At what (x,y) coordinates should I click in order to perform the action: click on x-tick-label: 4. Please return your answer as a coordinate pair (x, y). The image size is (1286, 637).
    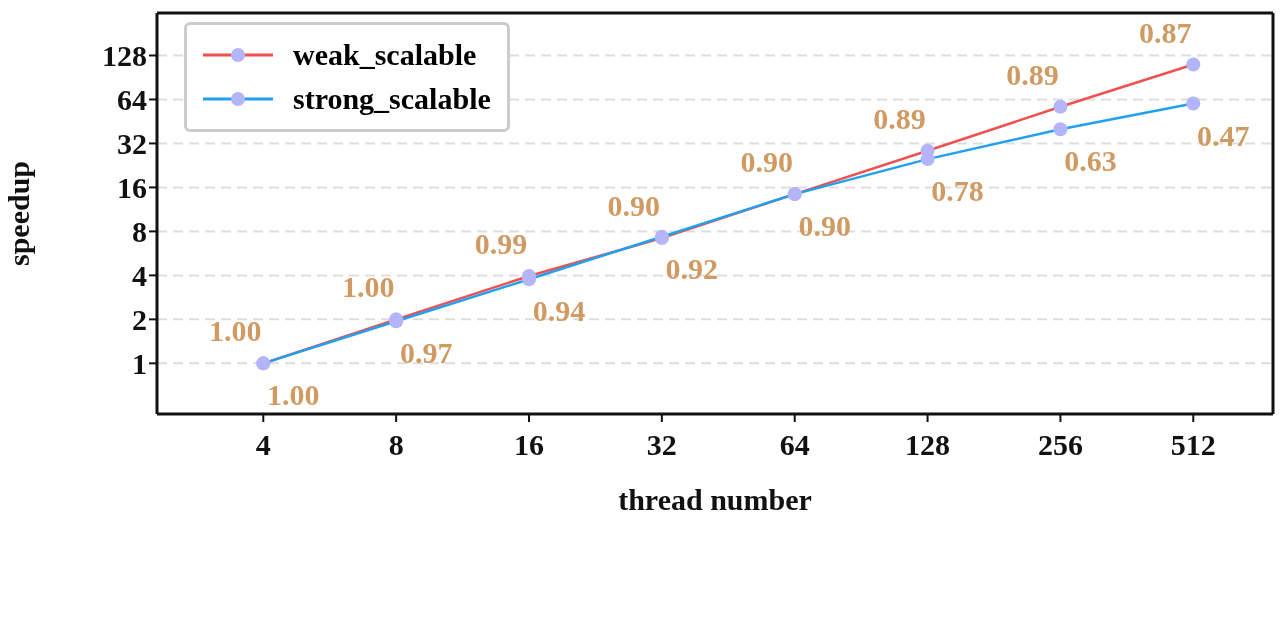
    Looking at the image, I should click on (263, 445).